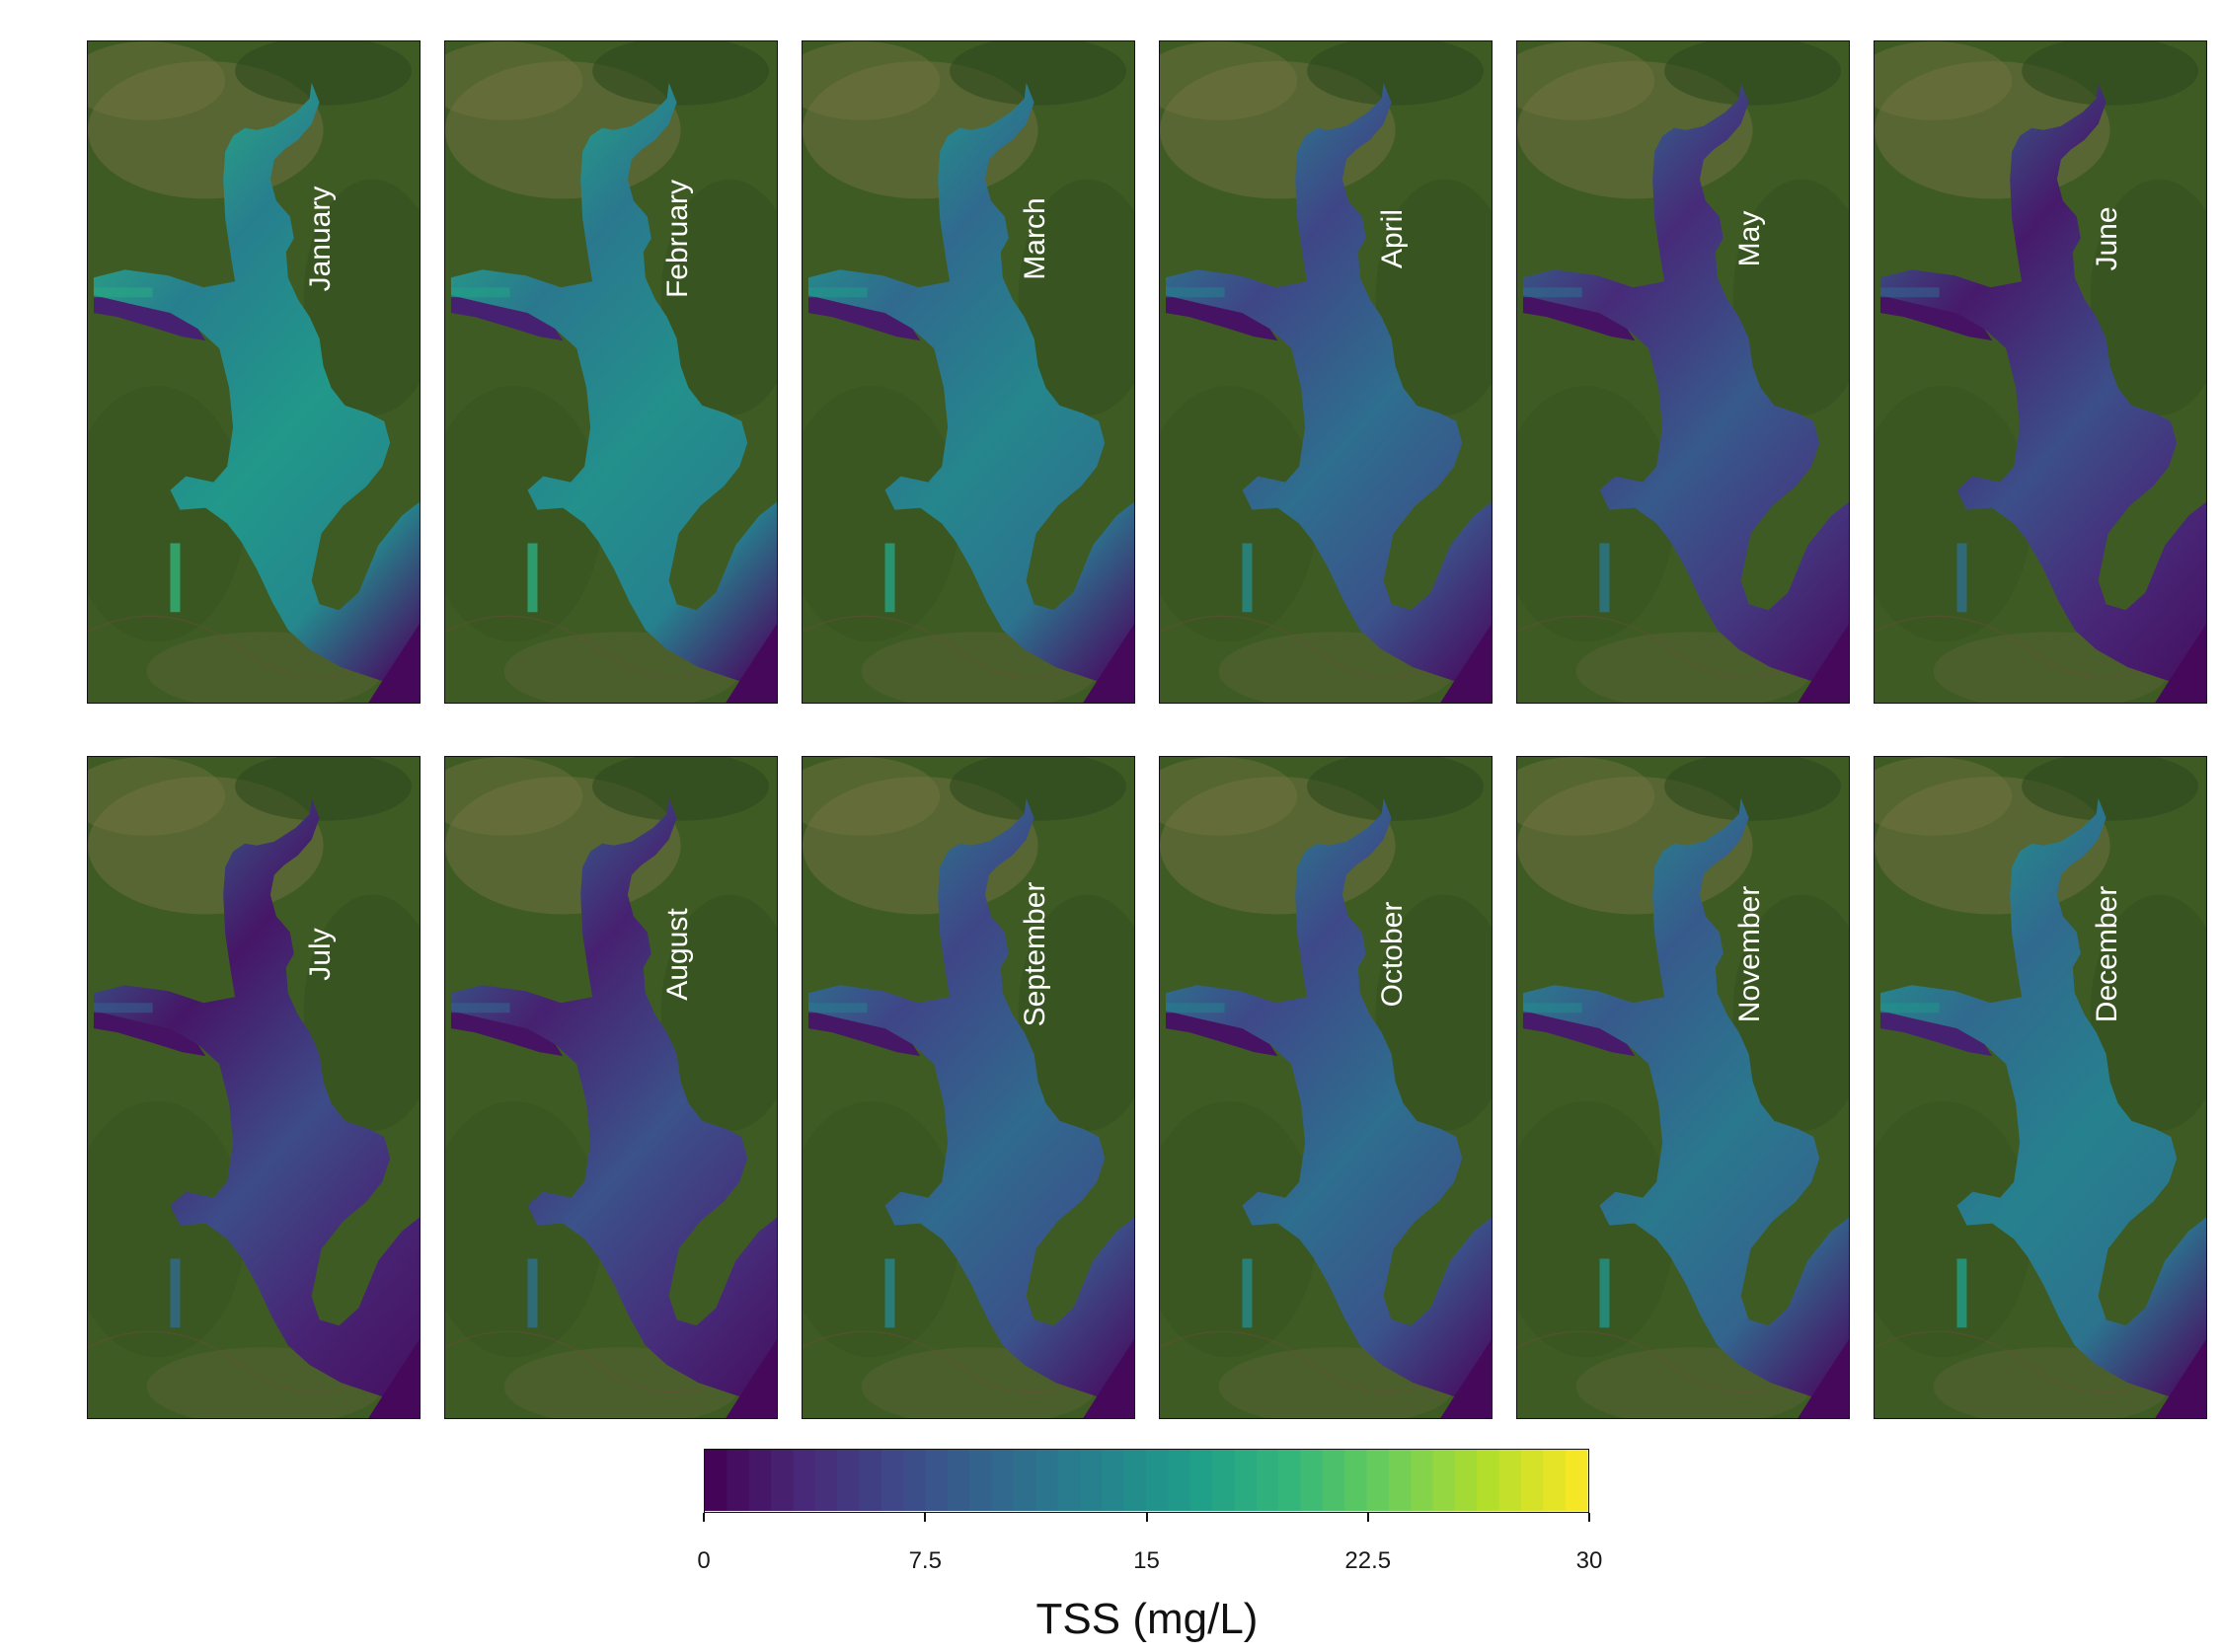  Describe the element at coordinates (320, 954) in the screenshot. I see `month-label: July` at that location.